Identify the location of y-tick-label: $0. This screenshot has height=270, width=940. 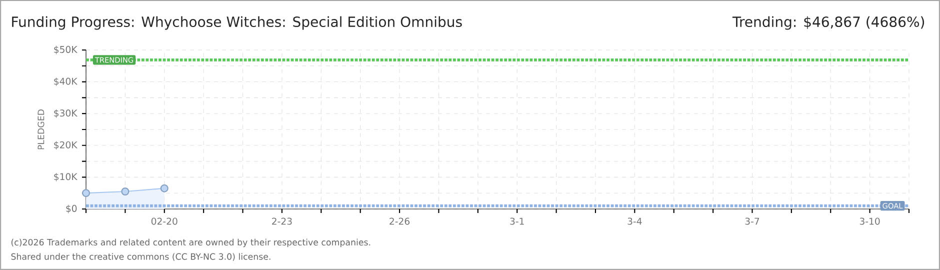
(71, 209).